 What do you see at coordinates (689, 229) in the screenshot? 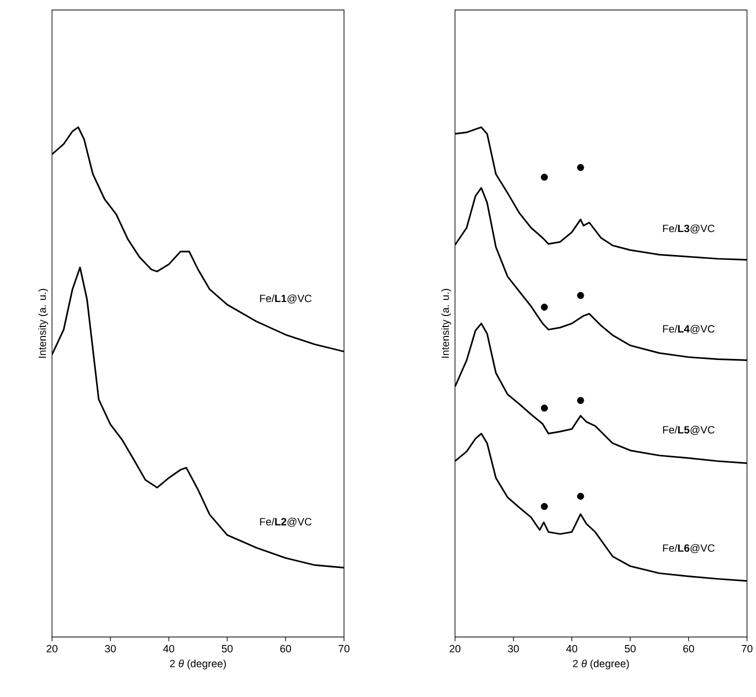
I see `text: Fe/L3@VC` at bounding box center [689, 229].